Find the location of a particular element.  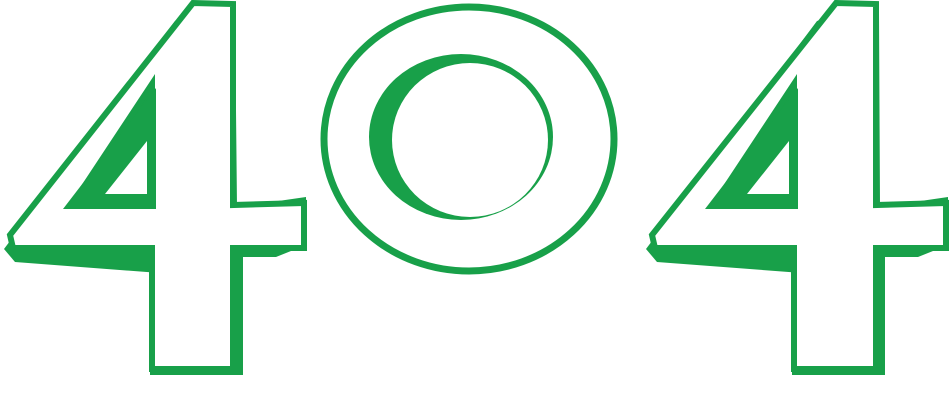

digit-0-inner-counter is located at coordinates (470, 140).